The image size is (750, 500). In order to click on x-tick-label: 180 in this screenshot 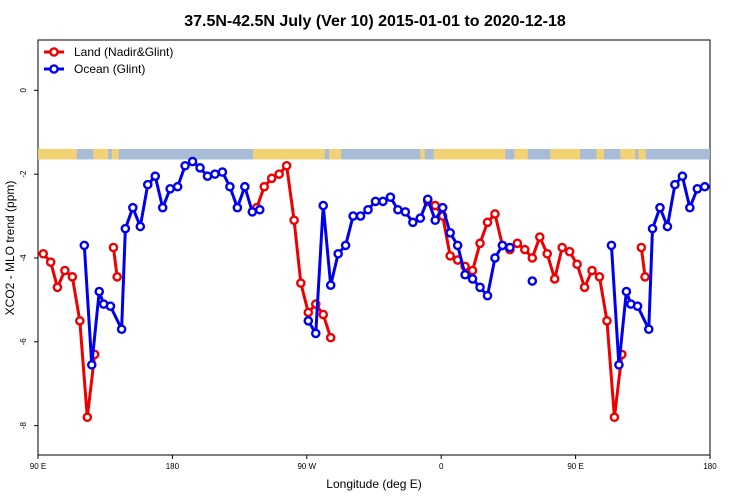, I will do `click(173, 466)`.